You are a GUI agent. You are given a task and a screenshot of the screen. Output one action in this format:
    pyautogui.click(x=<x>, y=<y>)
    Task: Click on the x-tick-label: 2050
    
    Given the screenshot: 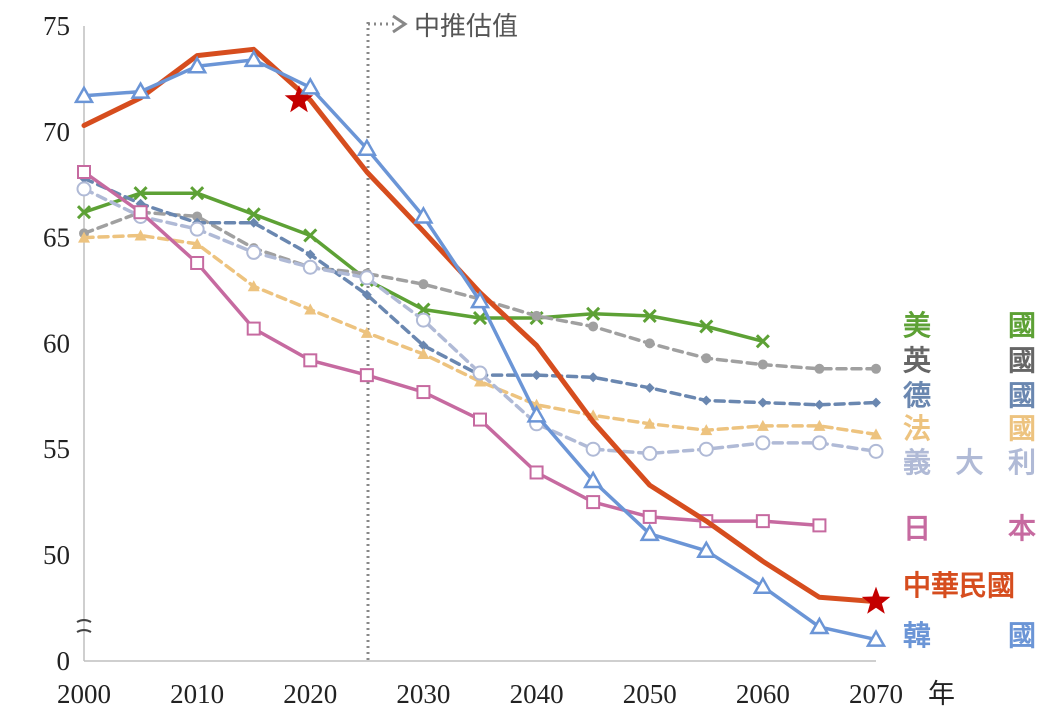 What is the action you would take?
    pyautogui.click(x=650, y=693)
    